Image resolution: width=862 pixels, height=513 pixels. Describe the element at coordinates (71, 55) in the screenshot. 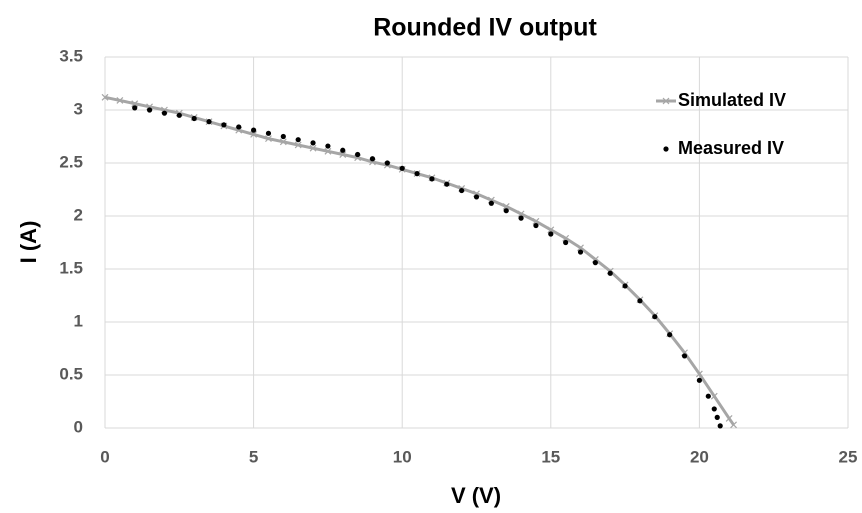

I see `y-tick-label: 3.5` at that location.